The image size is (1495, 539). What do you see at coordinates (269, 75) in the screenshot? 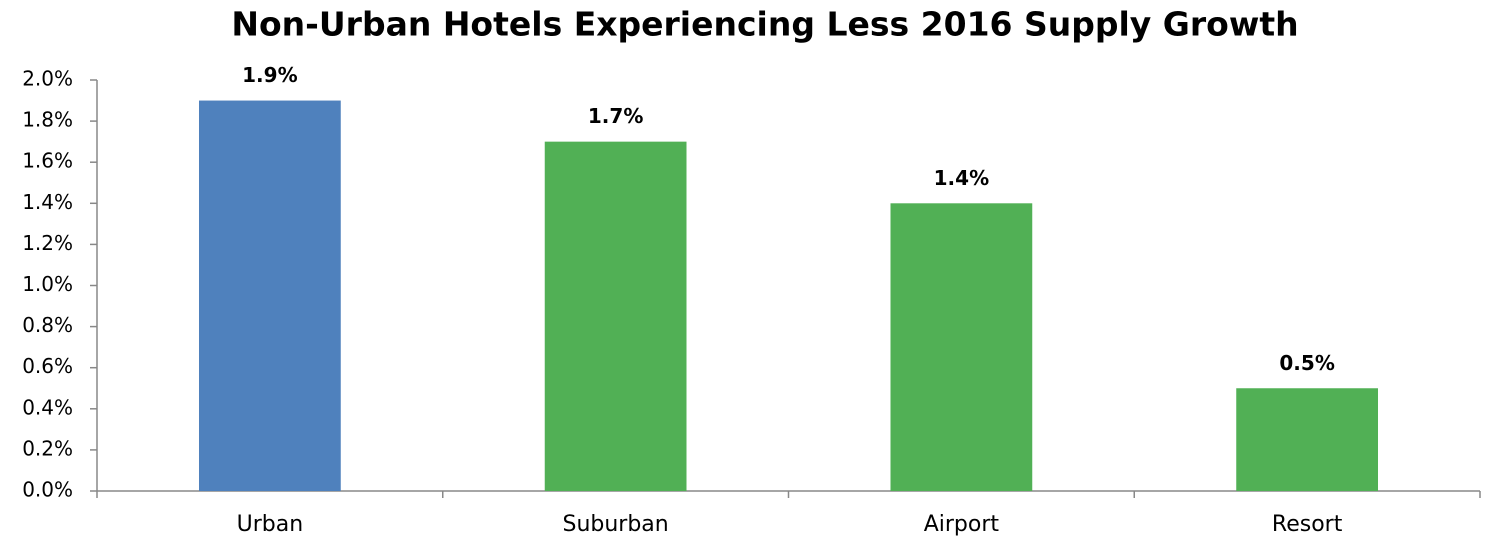
I see `data-label: 1.9%` at bounding box center [269, 75].